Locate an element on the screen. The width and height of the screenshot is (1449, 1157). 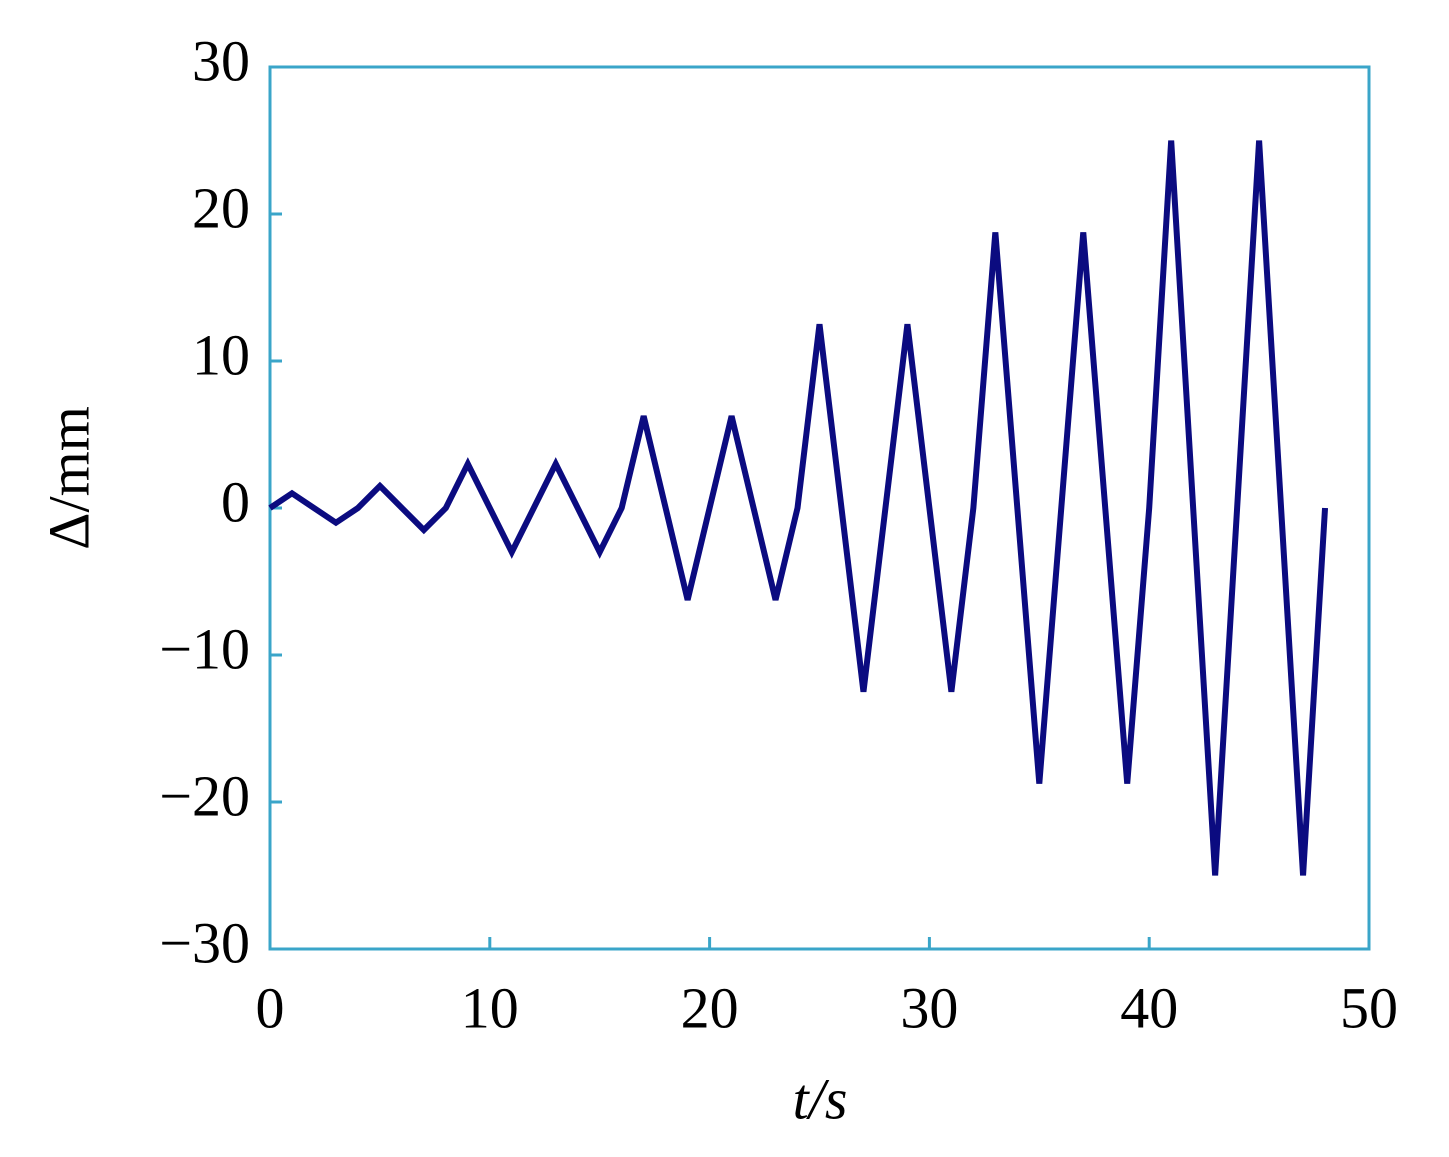
y-tick-label: 0 is located at coordinates (235, 501).